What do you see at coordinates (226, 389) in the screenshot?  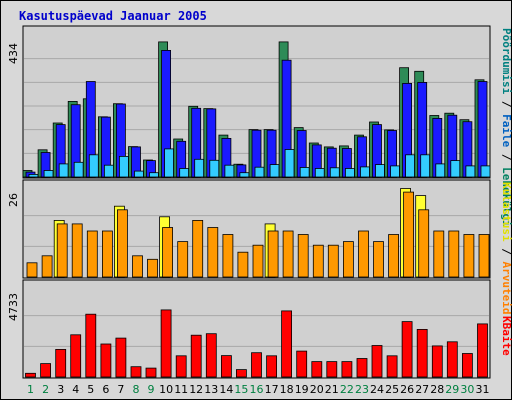 I see `x-tick-label-day-14: 14` at bounding box center [226, 389].